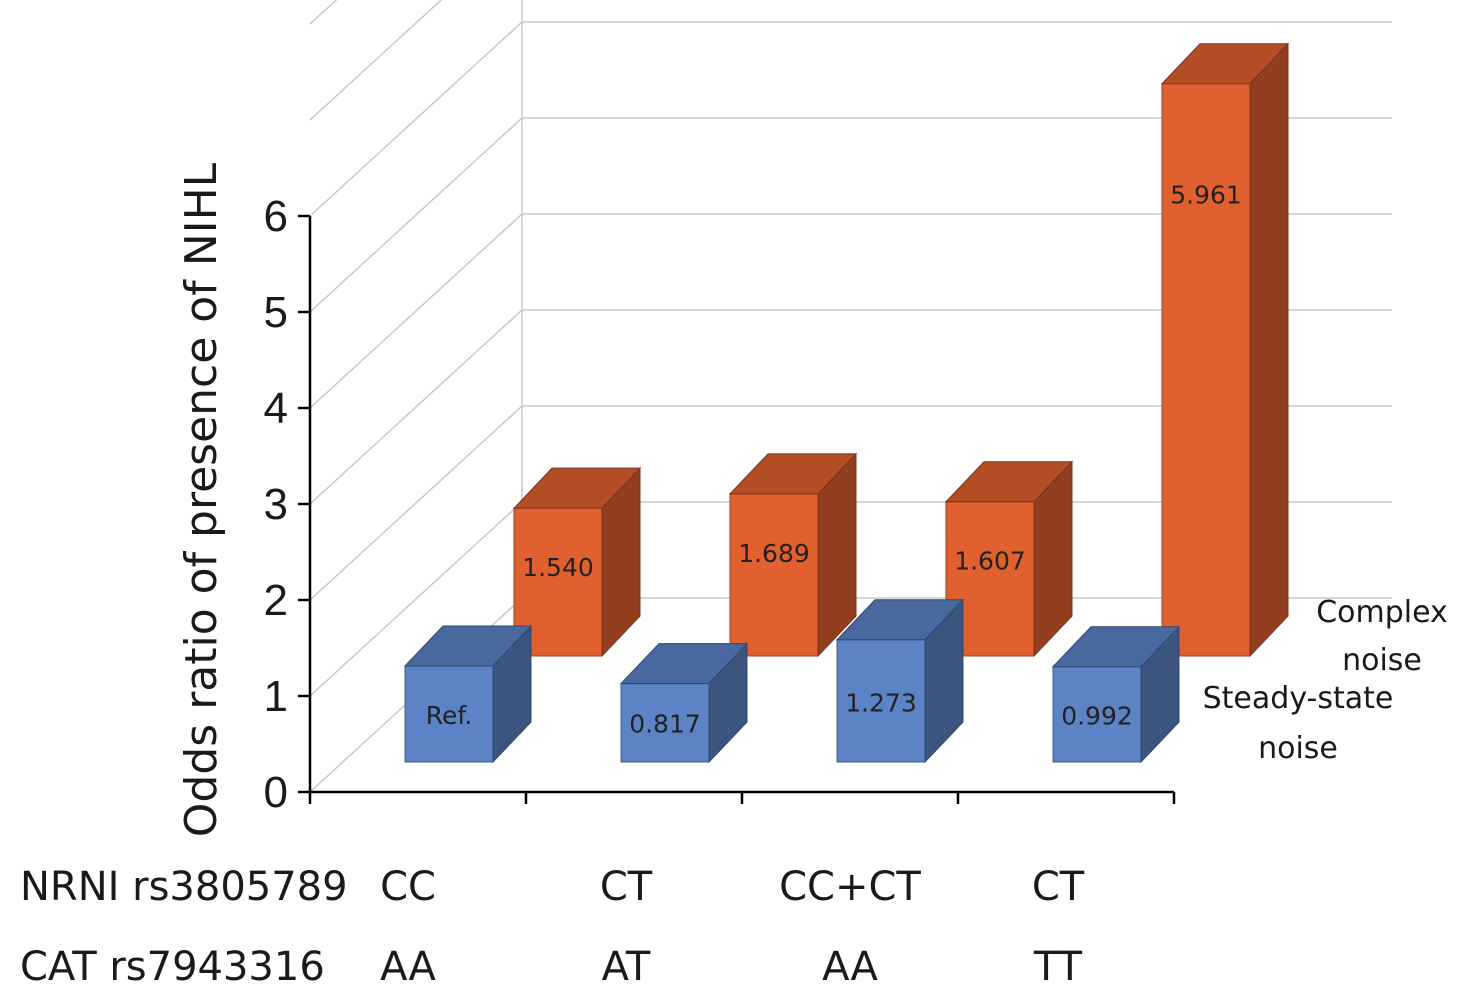  I want to click on category-label: CC, so click(408, 887).